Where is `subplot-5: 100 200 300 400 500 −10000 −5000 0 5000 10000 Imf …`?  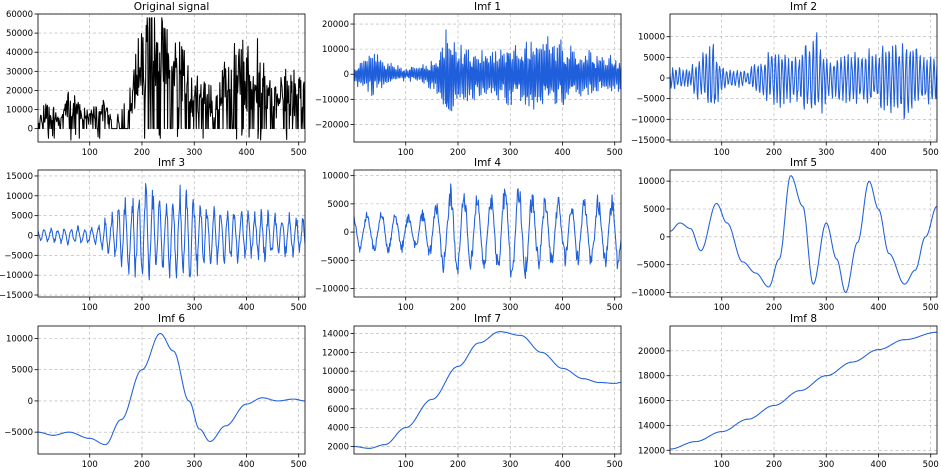
subplot-5: 100 200 300 400 500 −10000 −5000 0 5000 10000 Imf … is located at coordinates (469, 235).